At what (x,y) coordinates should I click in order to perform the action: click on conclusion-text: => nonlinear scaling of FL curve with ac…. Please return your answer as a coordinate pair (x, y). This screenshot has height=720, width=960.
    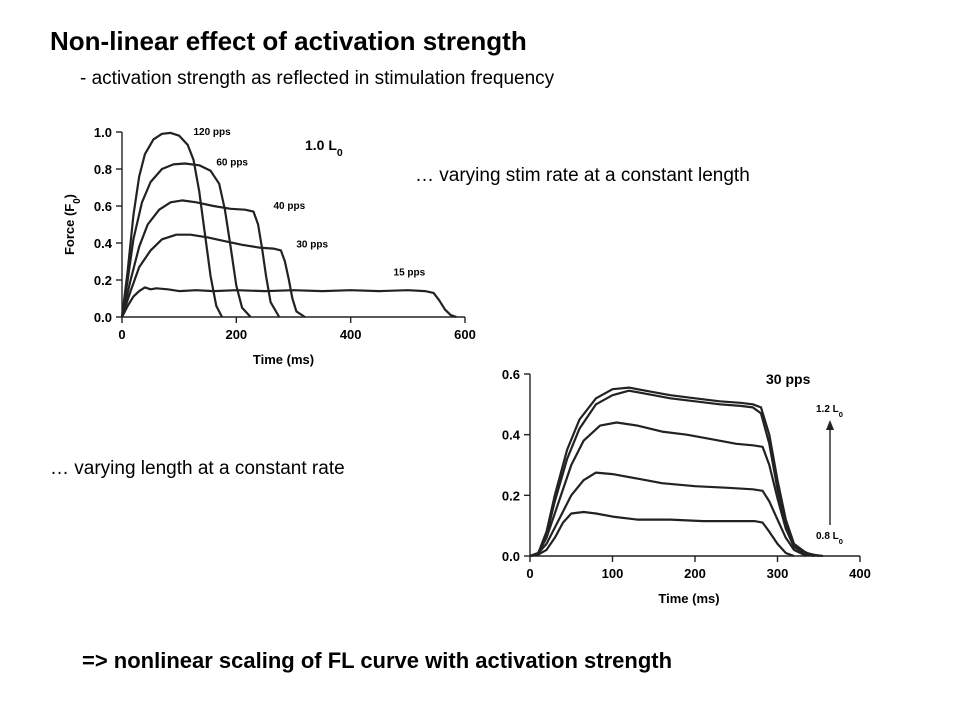
    Looking at the image, I should click on (377, 660).